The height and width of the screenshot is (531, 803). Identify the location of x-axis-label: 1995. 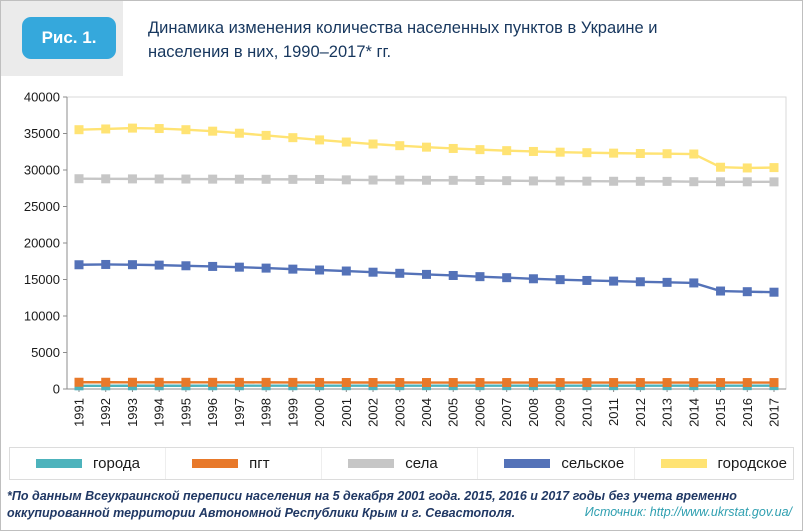
(185, 412).